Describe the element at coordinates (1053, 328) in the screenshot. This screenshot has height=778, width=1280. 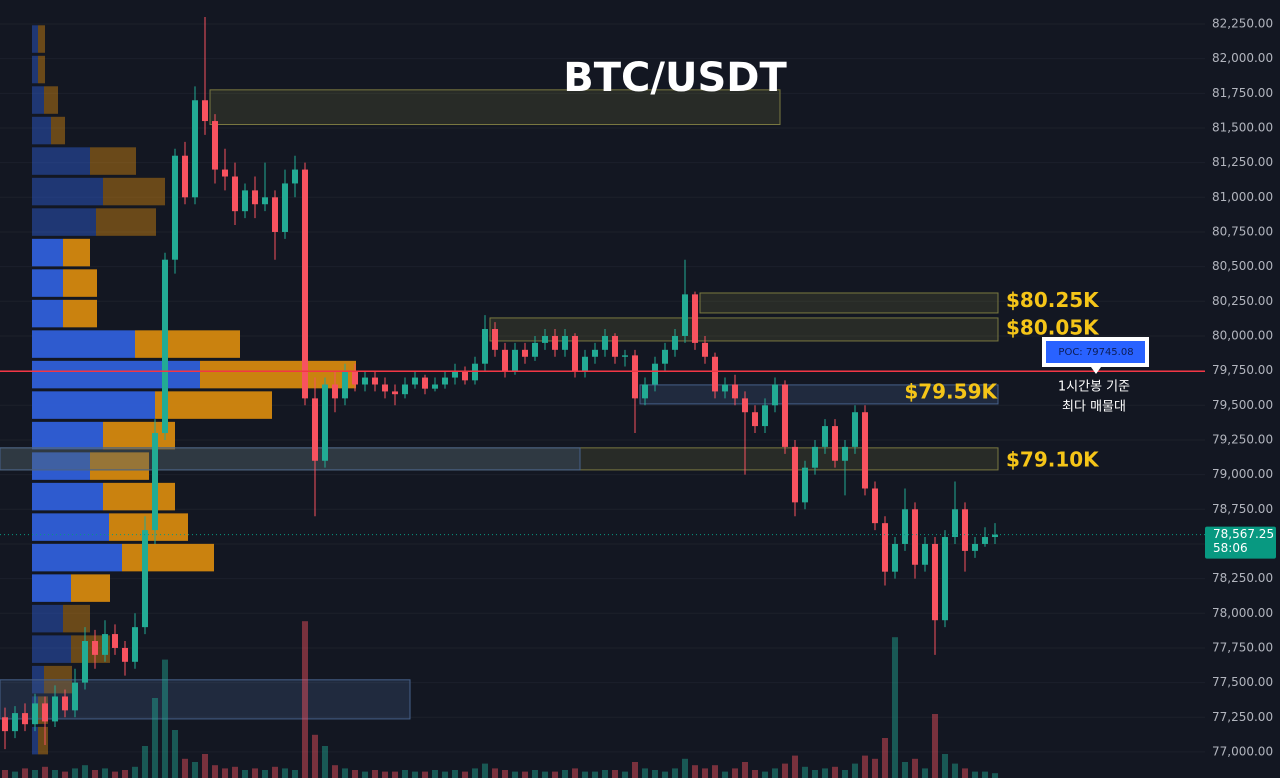
I see `zone-label: $80.05K` at that location.